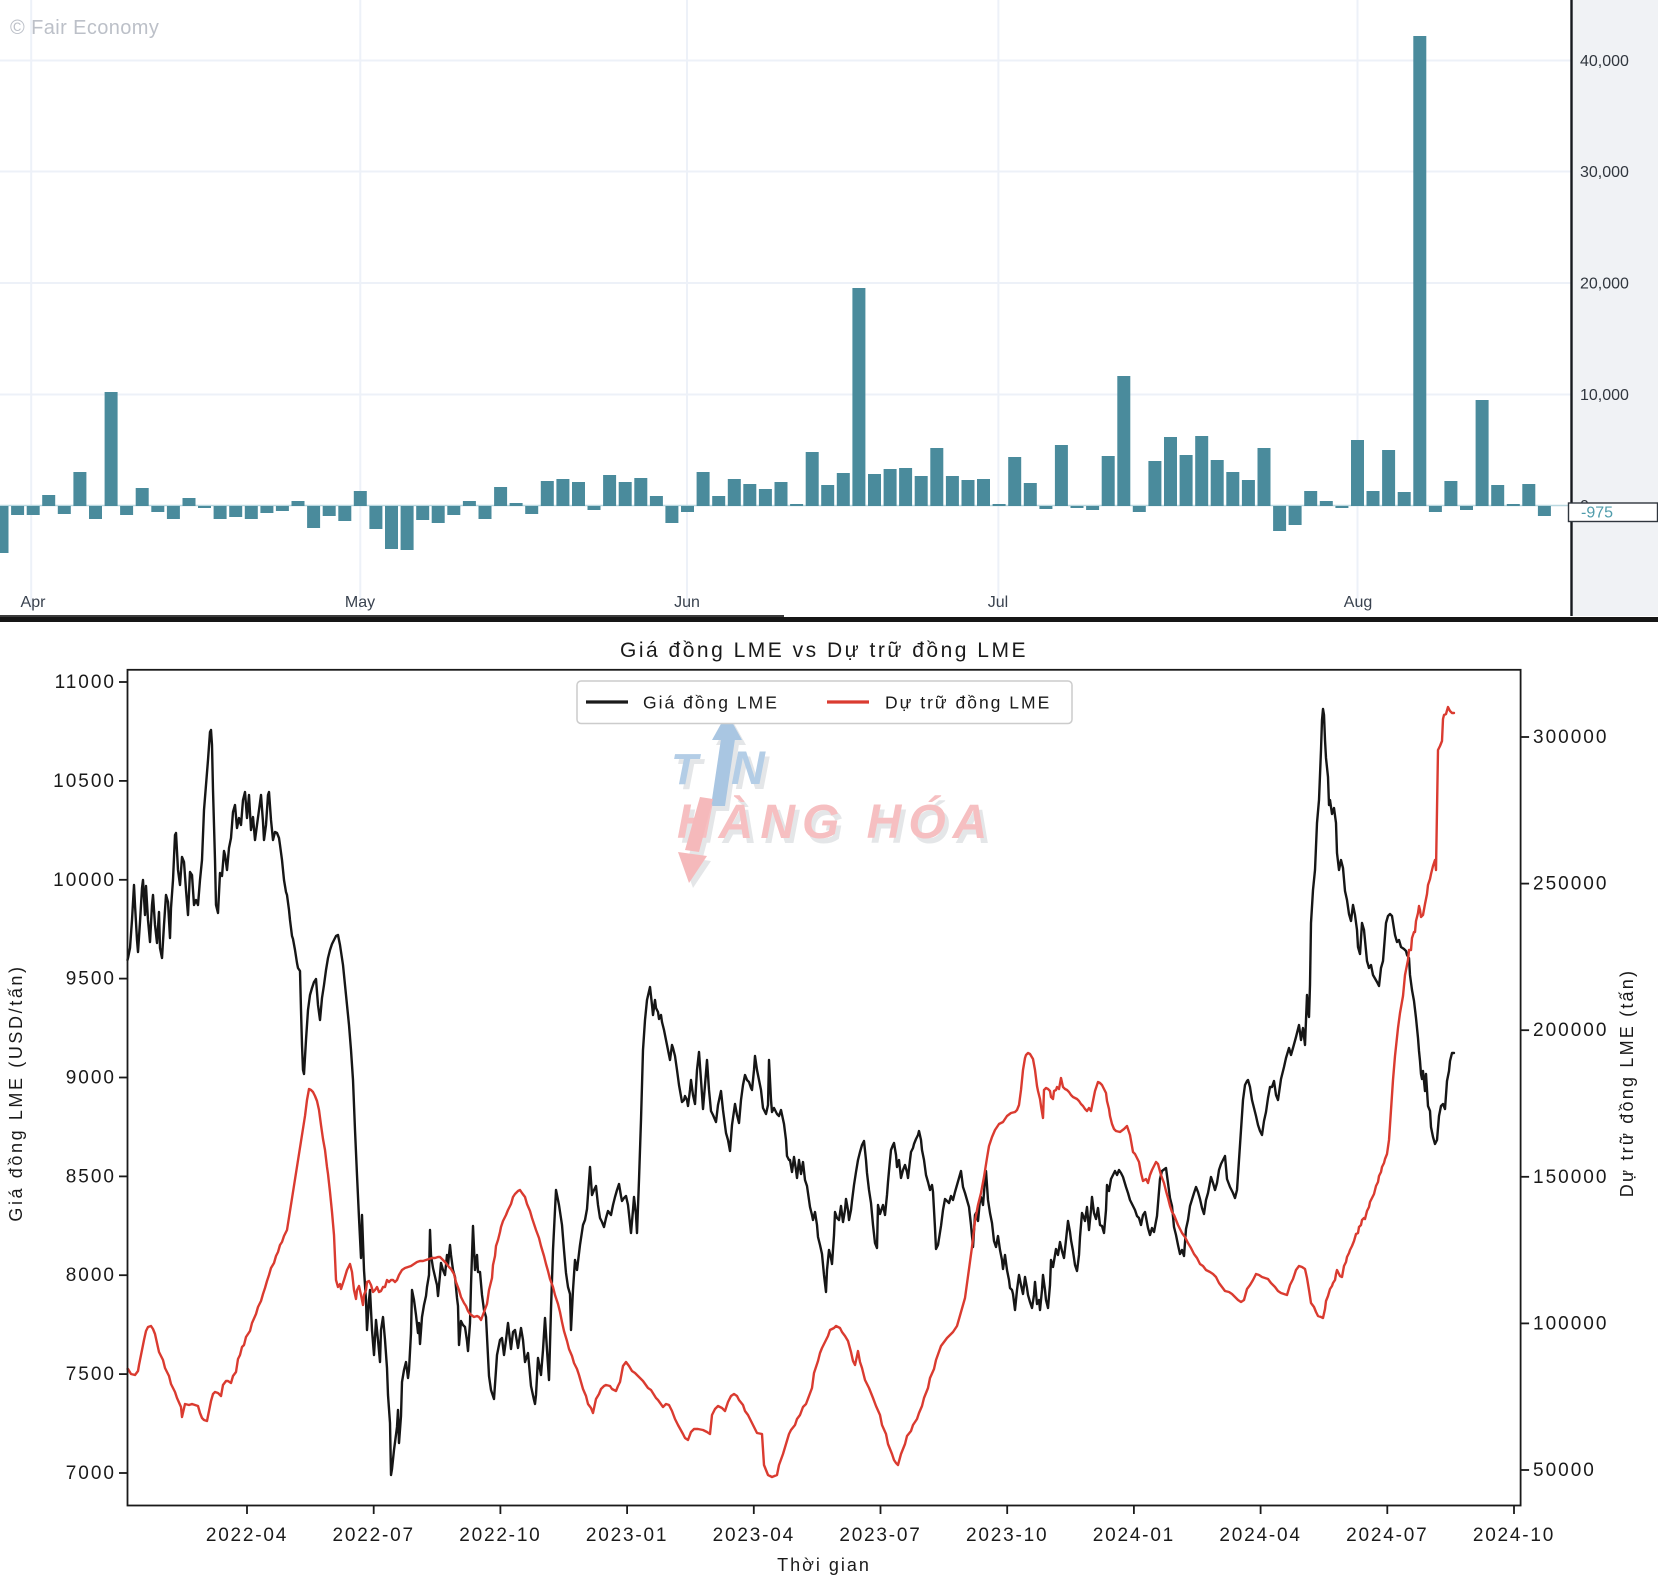 The image size is (1658, 1587). I want to click on svg-text: 2022-07, so click(374, 1535).